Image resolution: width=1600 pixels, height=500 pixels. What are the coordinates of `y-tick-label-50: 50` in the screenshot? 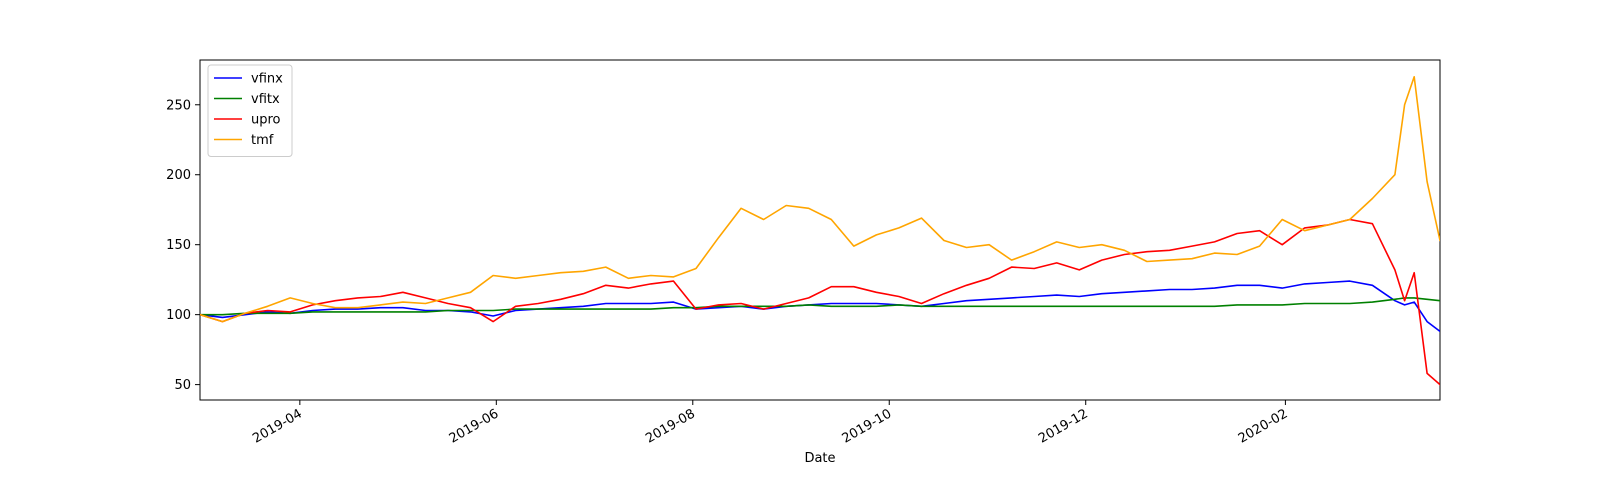 It's located at (182, 385).